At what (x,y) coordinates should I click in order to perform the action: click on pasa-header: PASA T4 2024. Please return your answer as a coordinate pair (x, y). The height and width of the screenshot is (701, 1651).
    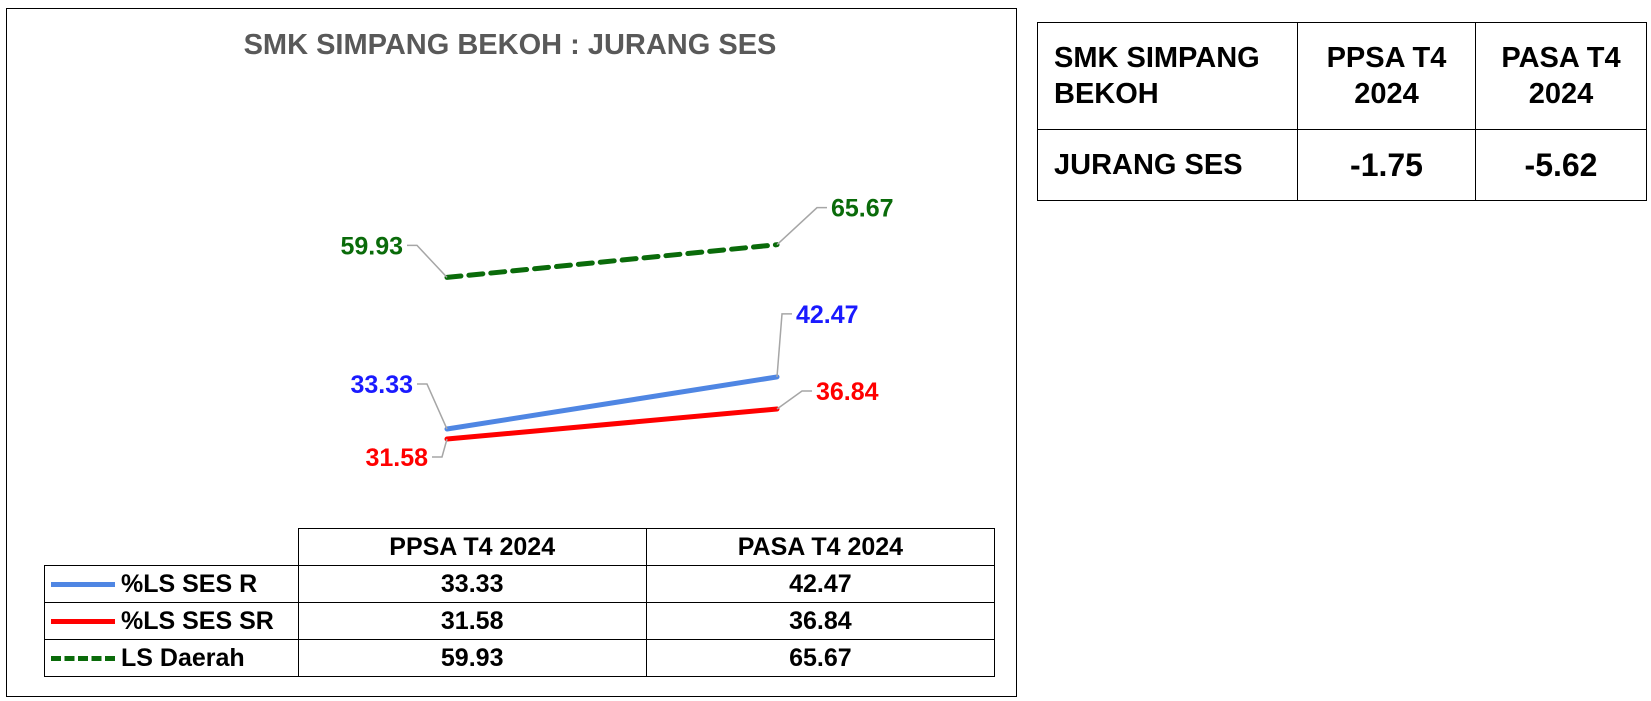
    Looking at the image, I should click on (1561, 76).